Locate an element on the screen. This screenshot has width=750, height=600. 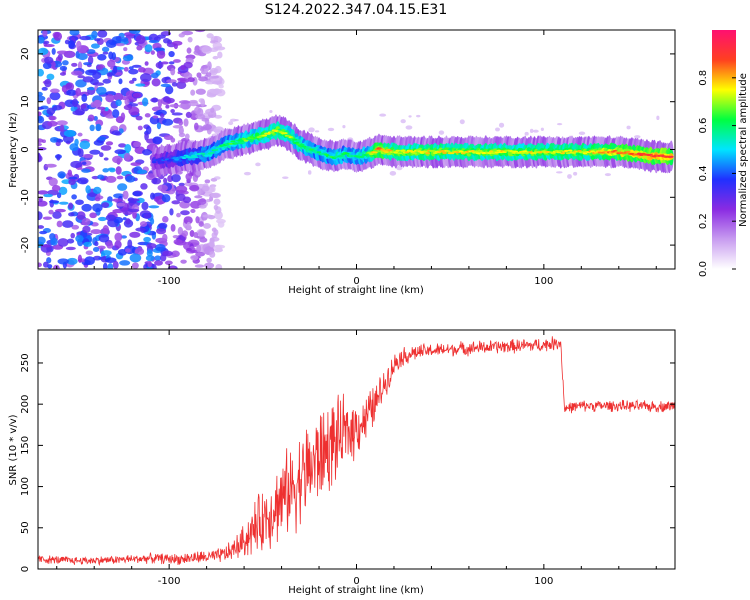
colorbar-ticks: 0.0 0.2 0.4 0.6 0.8 is located at coordinates (717, 173).